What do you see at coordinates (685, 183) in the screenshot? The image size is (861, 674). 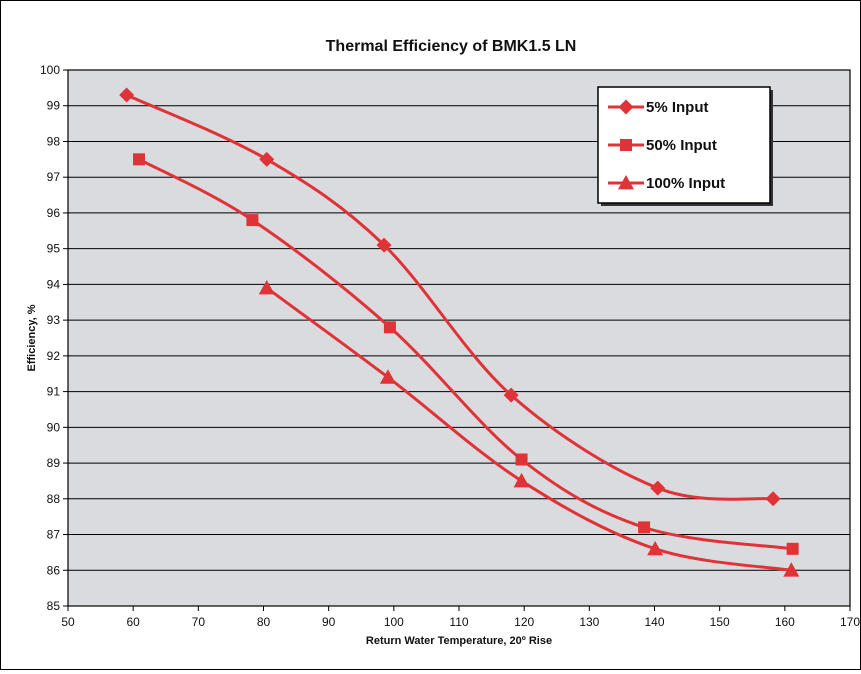 I see `legend-label: 100% Input` at bounding box center [685, 183].